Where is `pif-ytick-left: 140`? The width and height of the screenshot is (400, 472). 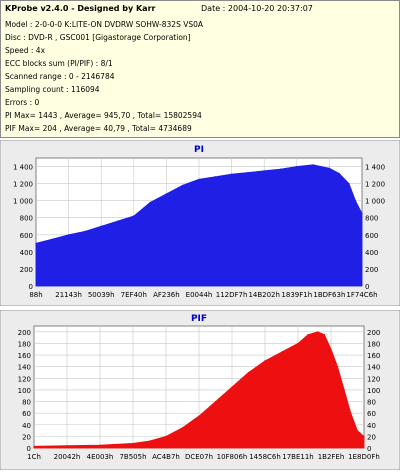
pif-ytick-left: 140 is located at coordinates (24, 368).